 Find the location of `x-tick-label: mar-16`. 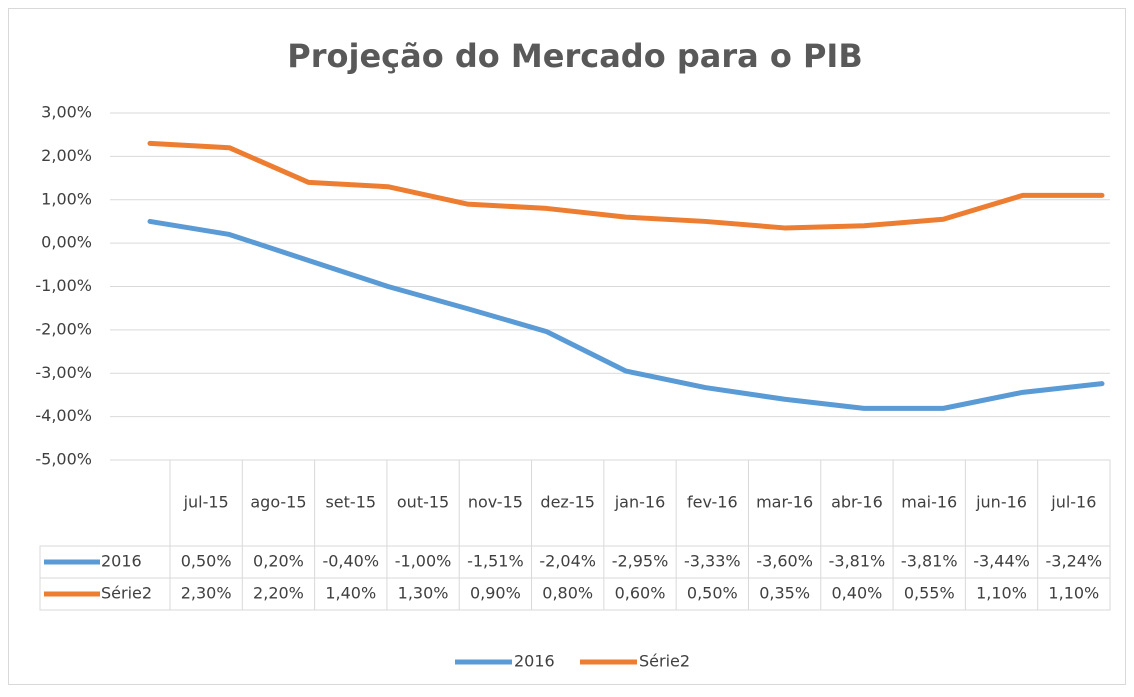

x-tick-label: mar-16 is located at coordinates (784, 502).